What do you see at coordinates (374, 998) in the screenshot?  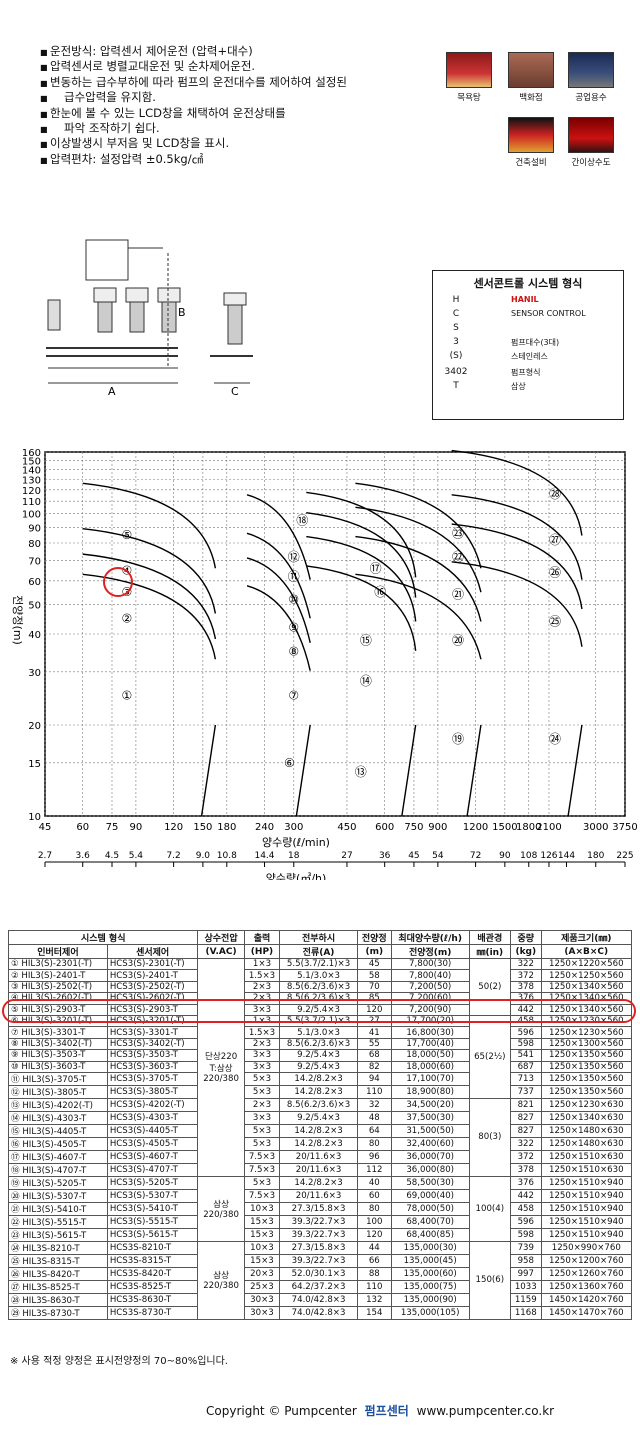 I see `table-cell: 85` at bounding box center [374, 998].